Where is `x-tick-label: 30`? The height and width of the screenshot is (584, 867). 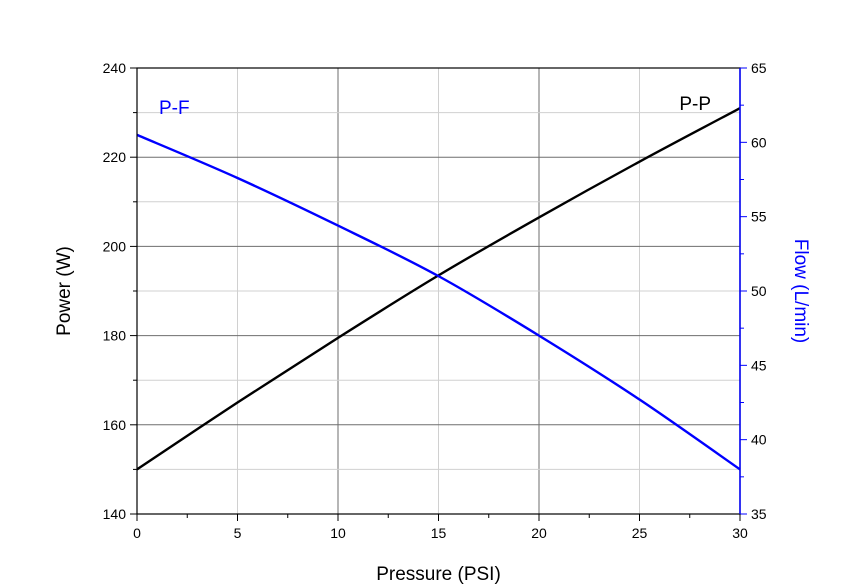
x-tick-label: 30 is located at coordinates (740, 533).